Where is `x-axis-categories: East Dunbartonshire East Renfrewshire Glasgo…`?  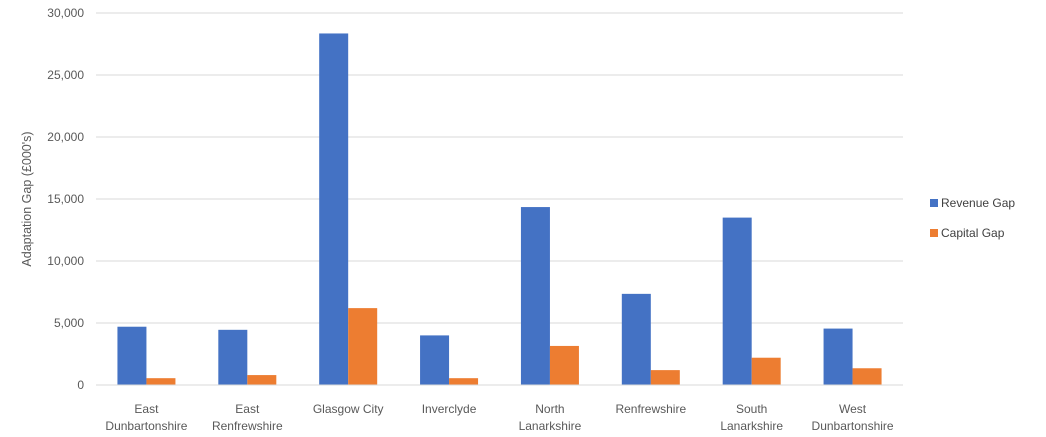
x-axis-categories: East Dunbartonshire East Renfrewshire Glasgo… is located at coordinates (499, 417).